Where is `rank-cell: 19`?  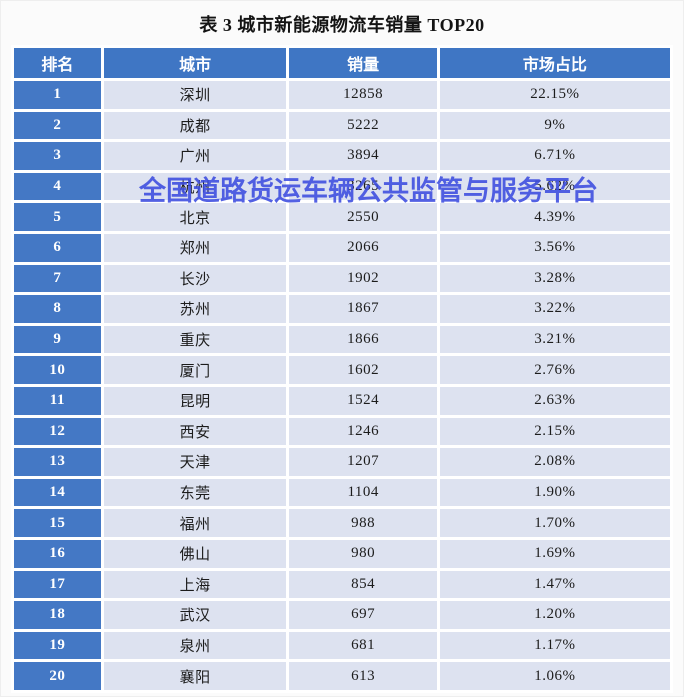 rank-cell: 19 is located at coordinates (57, 645).